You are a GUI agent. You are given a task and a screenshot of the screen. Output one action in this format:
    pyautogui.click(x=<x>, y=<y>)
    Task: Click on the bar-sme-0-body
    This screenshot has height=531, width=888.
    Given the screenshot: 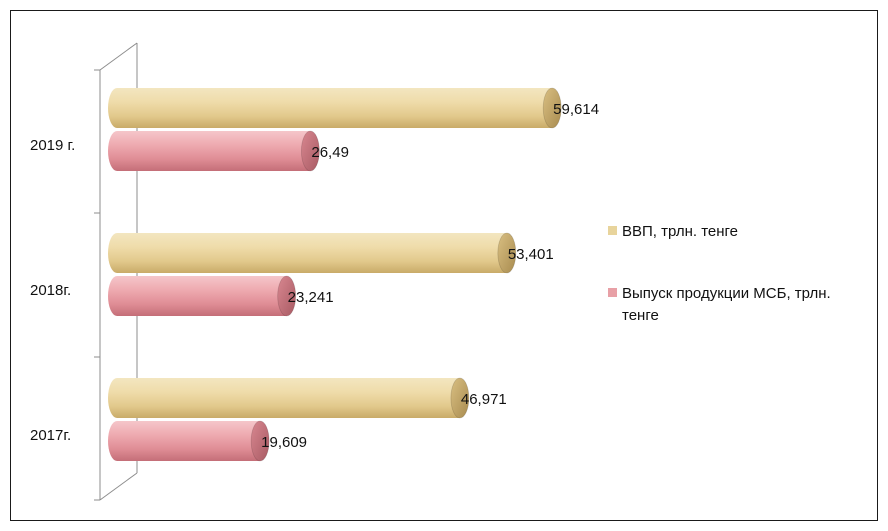 What is the action you would take?
    pyautogui.click(x=209, y=151)
    